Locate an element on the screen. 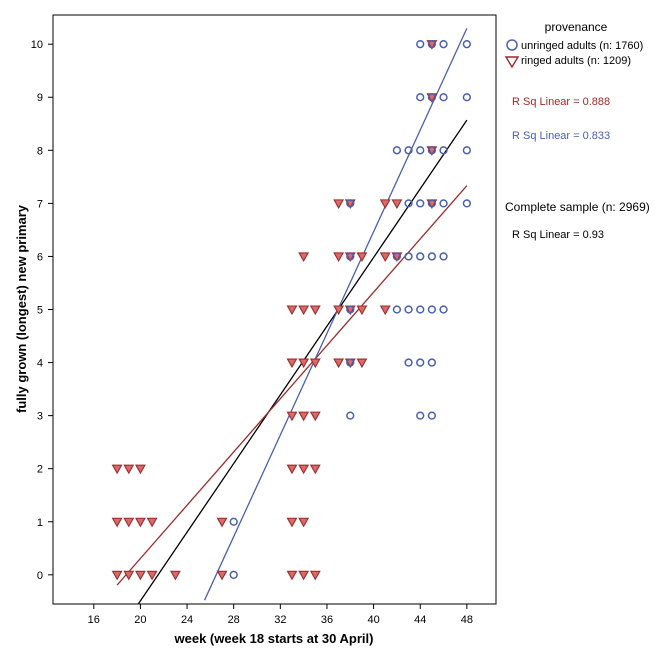  legend-unringed-marker is located at coordinates (512, 45).